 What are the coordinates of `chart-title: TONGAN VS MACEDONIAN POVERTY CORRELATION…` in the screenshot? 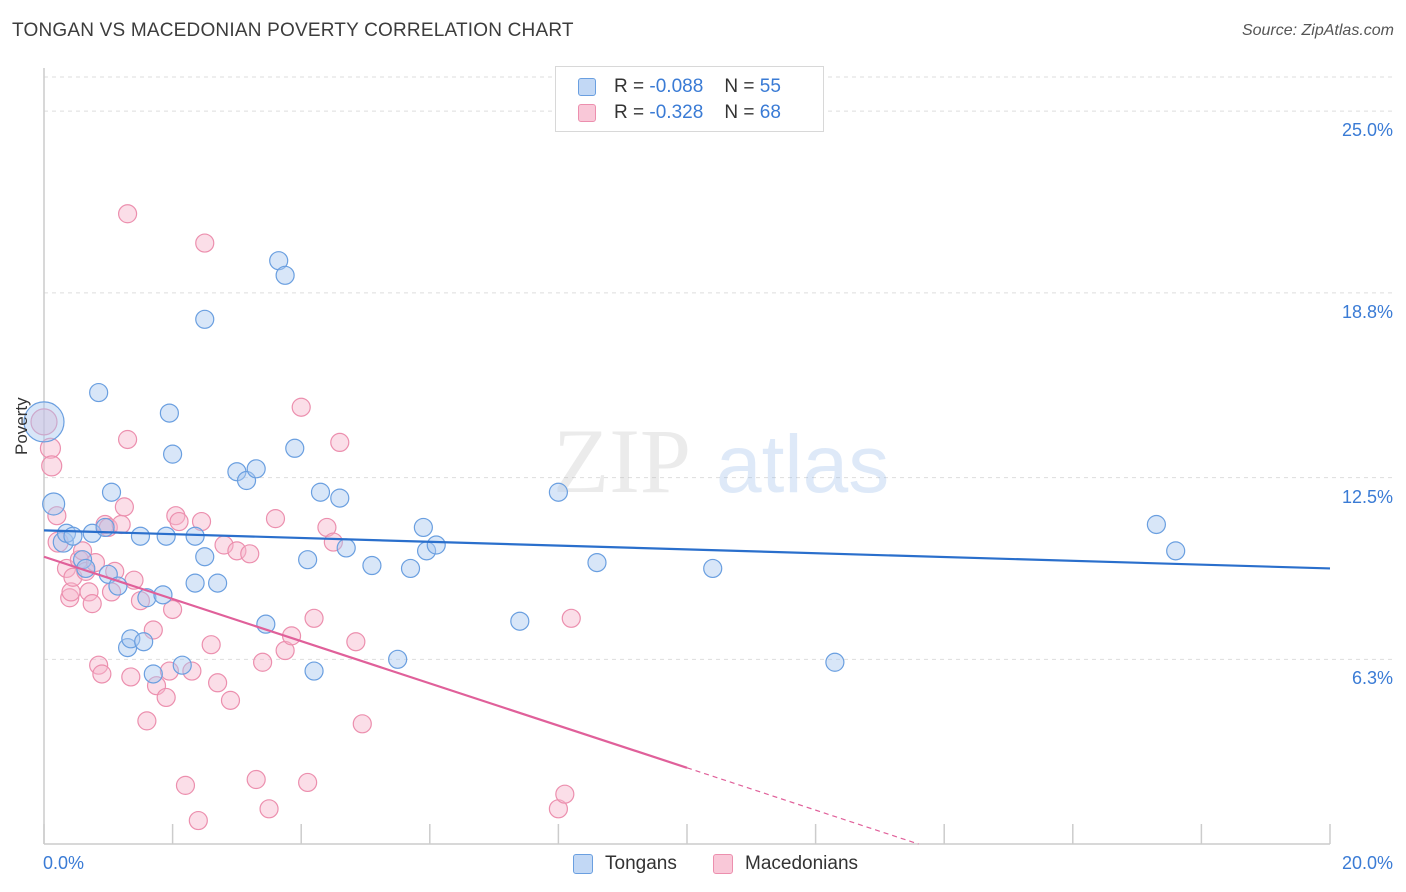 It's located at (293, 30).